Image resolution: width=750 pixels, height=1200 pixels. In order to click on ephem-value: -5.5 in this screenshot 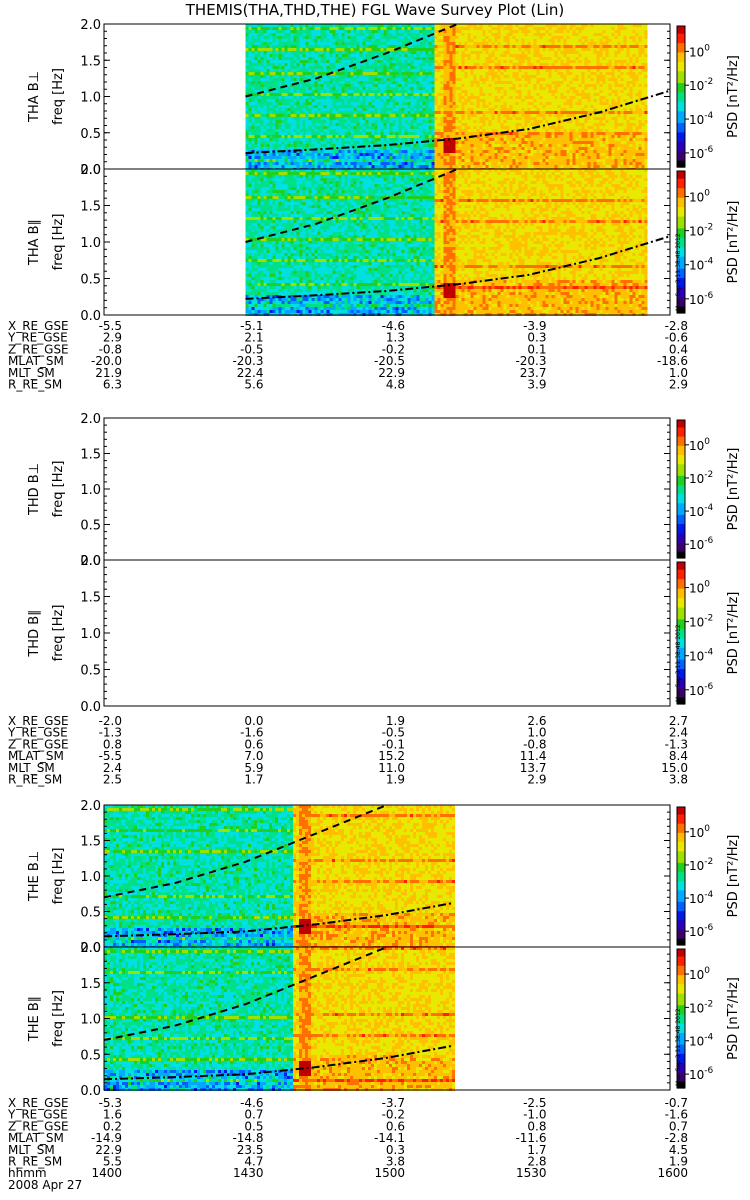, I will do `click(110, 326)`.